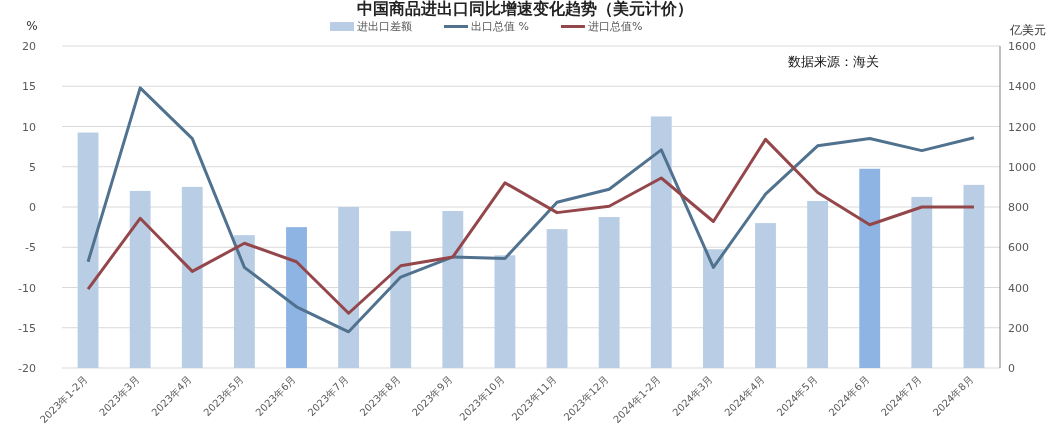 The height and width of the screenshot is (446, 1049). Describe the element at coordinates (1018, 207) in the screenshot. I see `y2-tick-label: 800` at that location.